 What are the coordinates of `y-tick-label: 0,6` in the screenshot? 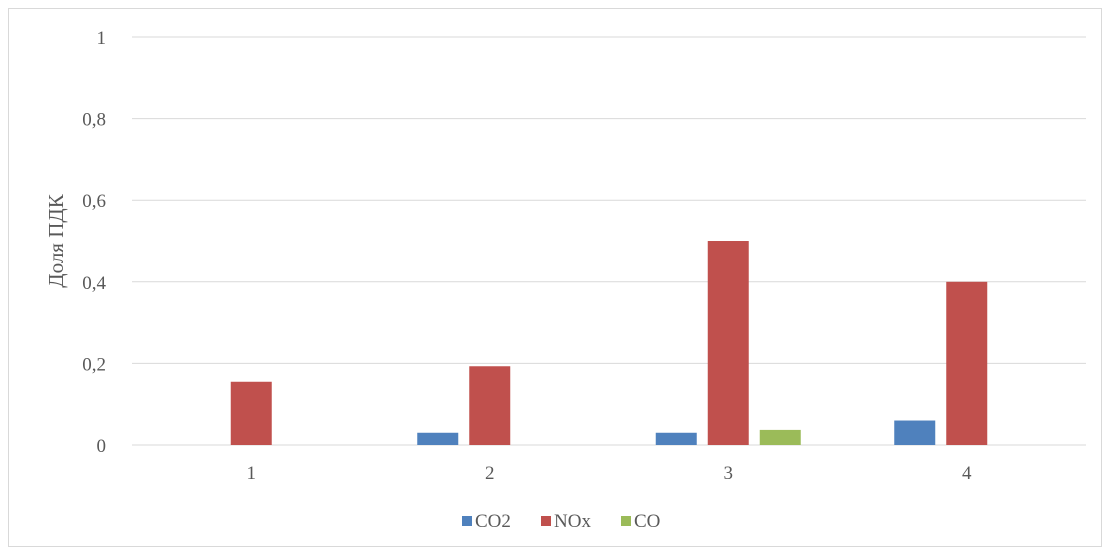 It's located at (94, 201).